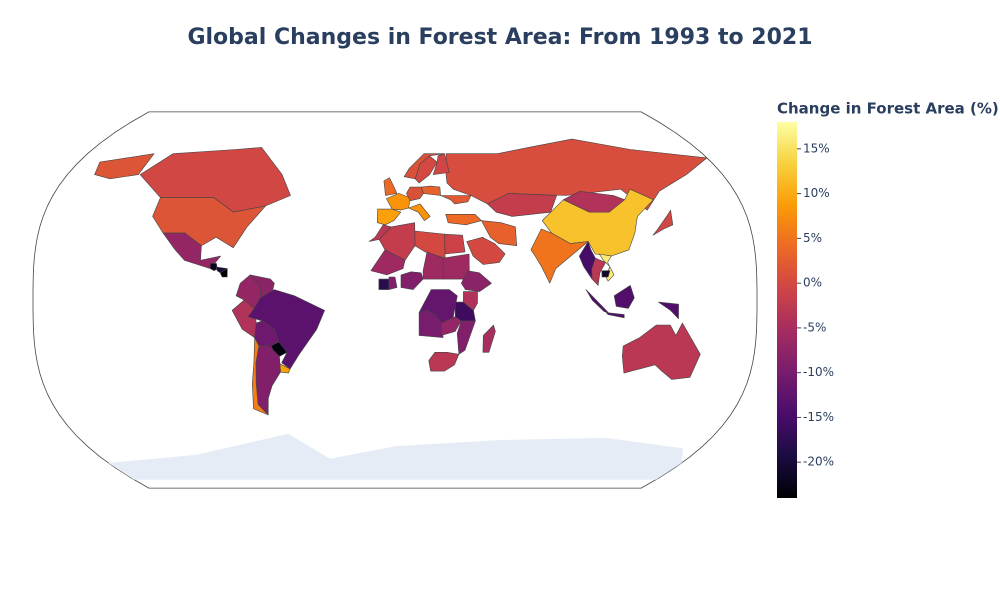 The width and height of the screenshot is (1000, 600). I want to click on colorbar-tick-label: 15%, so click(816, 148).